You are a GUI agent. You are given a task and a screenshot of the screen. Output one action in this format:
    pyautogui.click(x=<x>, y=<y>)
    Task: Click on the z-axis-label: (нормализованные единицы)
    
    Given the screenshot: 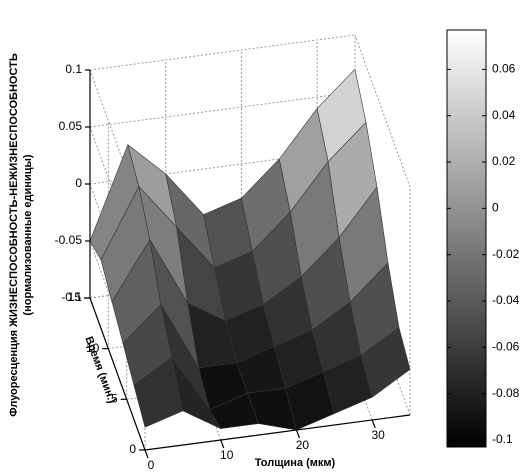 What is the action you would take?
    pyautogui.click(x=28, y=234)
    